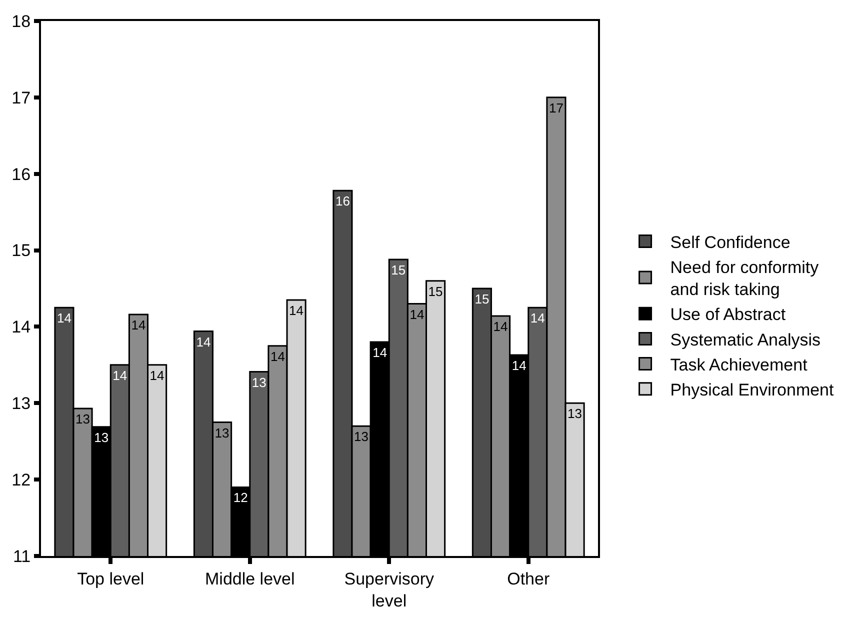 This screenshot has width=864, height=623. Describe the element at coordinates (745, 279) in the screenshot. I see `legend-label: Need for conformity and risk taking` at that location.